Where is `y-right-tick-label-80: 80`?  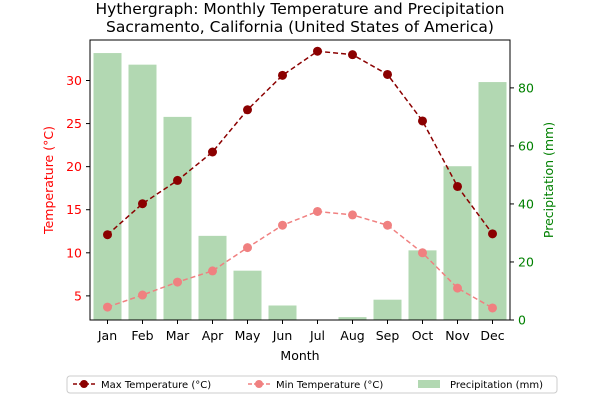
y-right-tick-label-80: 80 is located at coordinates (526, 87).